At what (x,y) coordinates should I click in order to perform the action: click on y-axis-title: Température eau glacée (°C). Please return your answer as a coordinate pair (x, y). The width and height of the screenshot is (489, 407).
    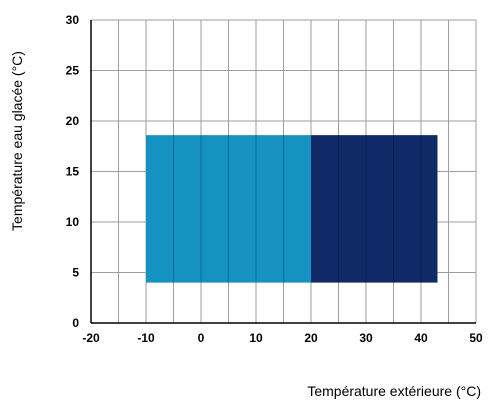
    Looking at the image, I should click on (17, 141).